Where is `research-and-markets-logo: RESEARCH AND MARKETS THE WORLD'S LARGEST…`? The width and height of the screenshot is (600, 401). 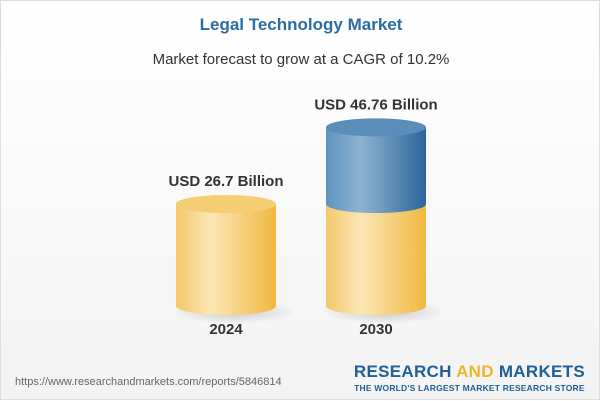
research-and-markets-logo: RESEARCH AND MARKETS THE WORLD'S LARGEST… is located at coordinates (469, 377).